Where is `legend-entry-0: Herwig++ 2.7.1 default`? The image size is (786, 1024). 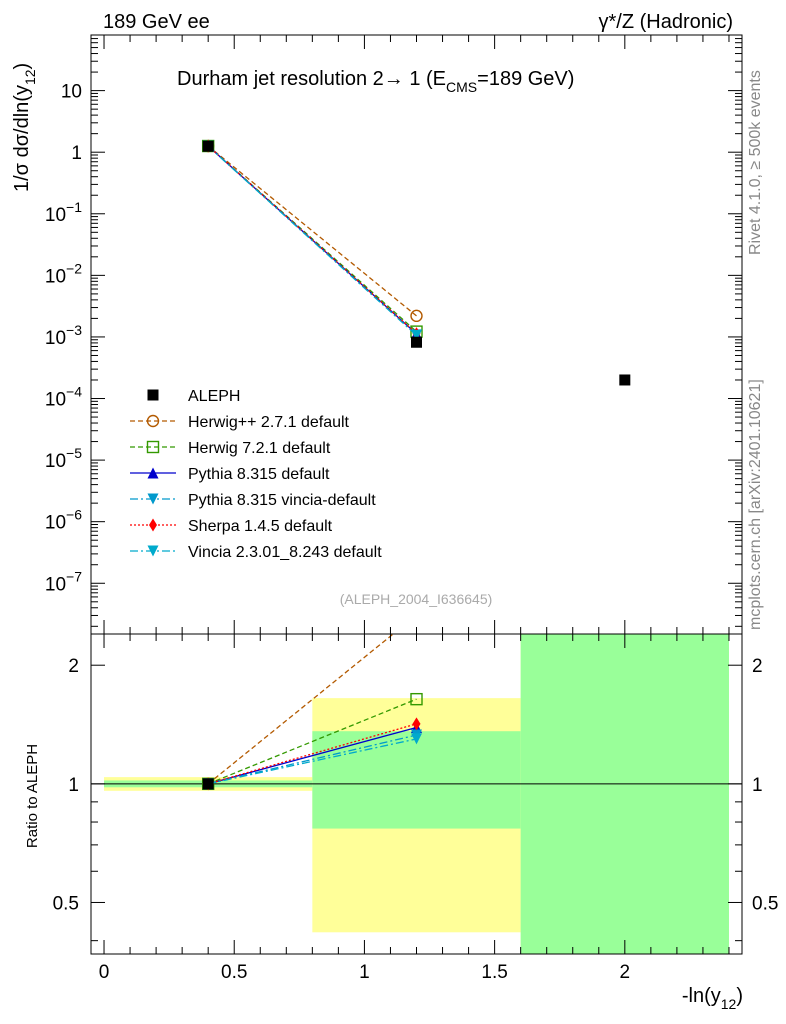 legend-entry-0: Herwig++ 2.7.1 default is located at coordinates (240, 422).